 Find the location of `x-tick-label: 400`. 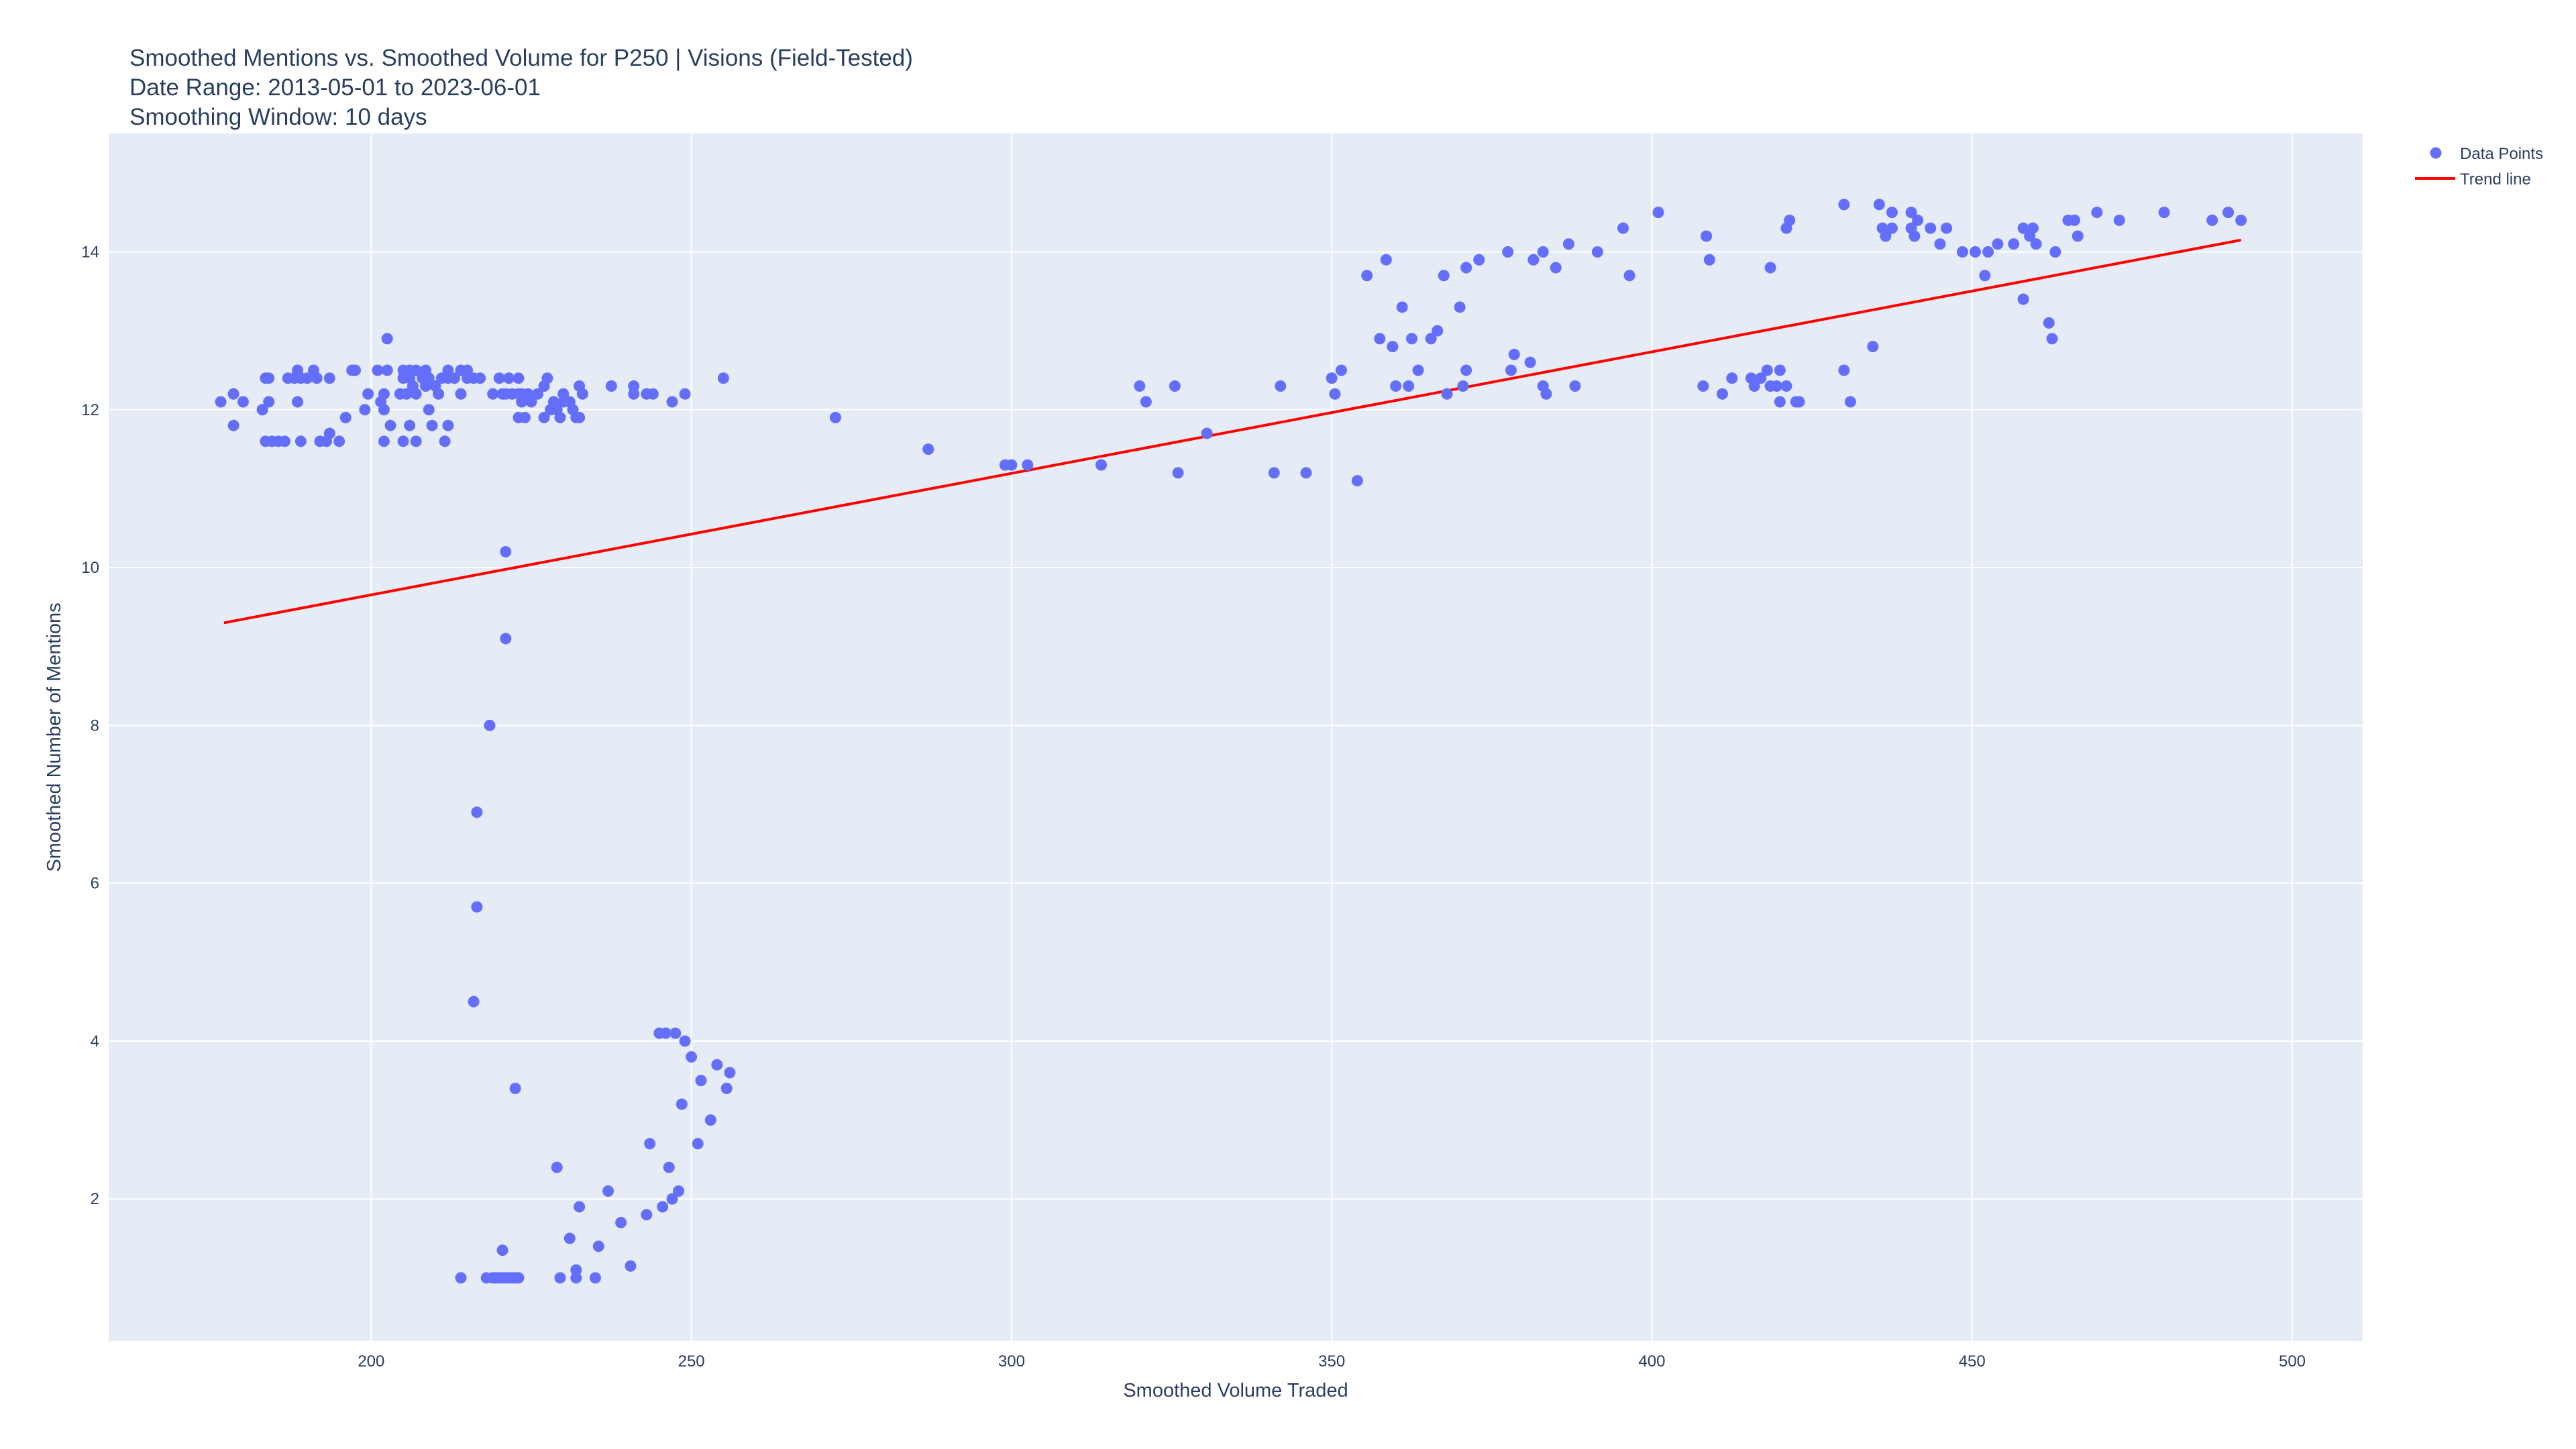

x-tick-label: 400 is located at coordinates (1651, 1361).